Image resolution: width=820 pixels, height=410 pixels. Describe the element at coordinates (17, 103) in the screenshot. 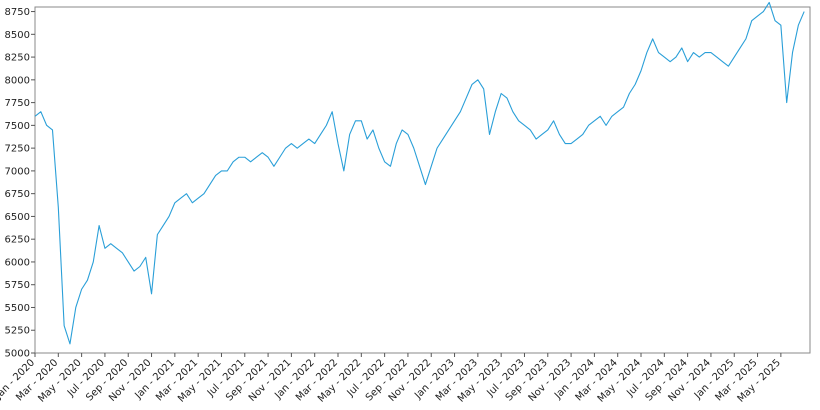

I see `y-tick-label: 7750` at that location.